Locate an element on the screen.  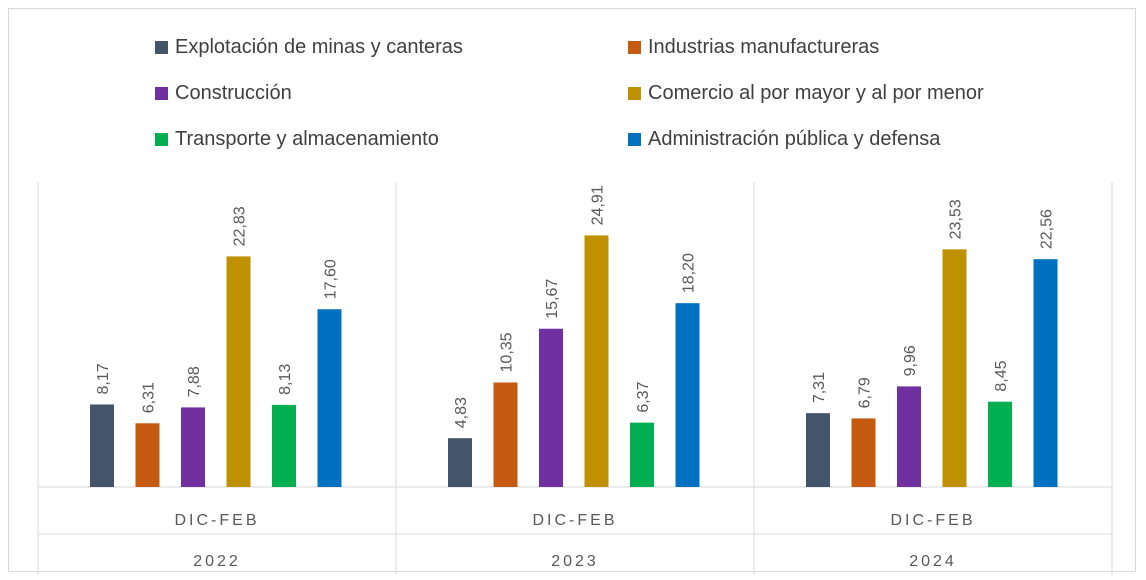
legend-label-construction: Construcción is located at coordinates (233, 93).